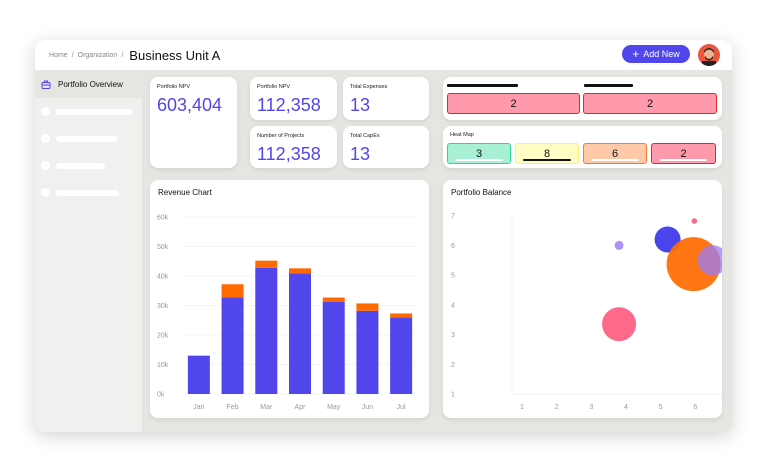 The height and width of the screenshot is (471, 767). Describe the element at coordinates (626, 407) in the screenshot. I see `x-tick-label: 4` at that location.